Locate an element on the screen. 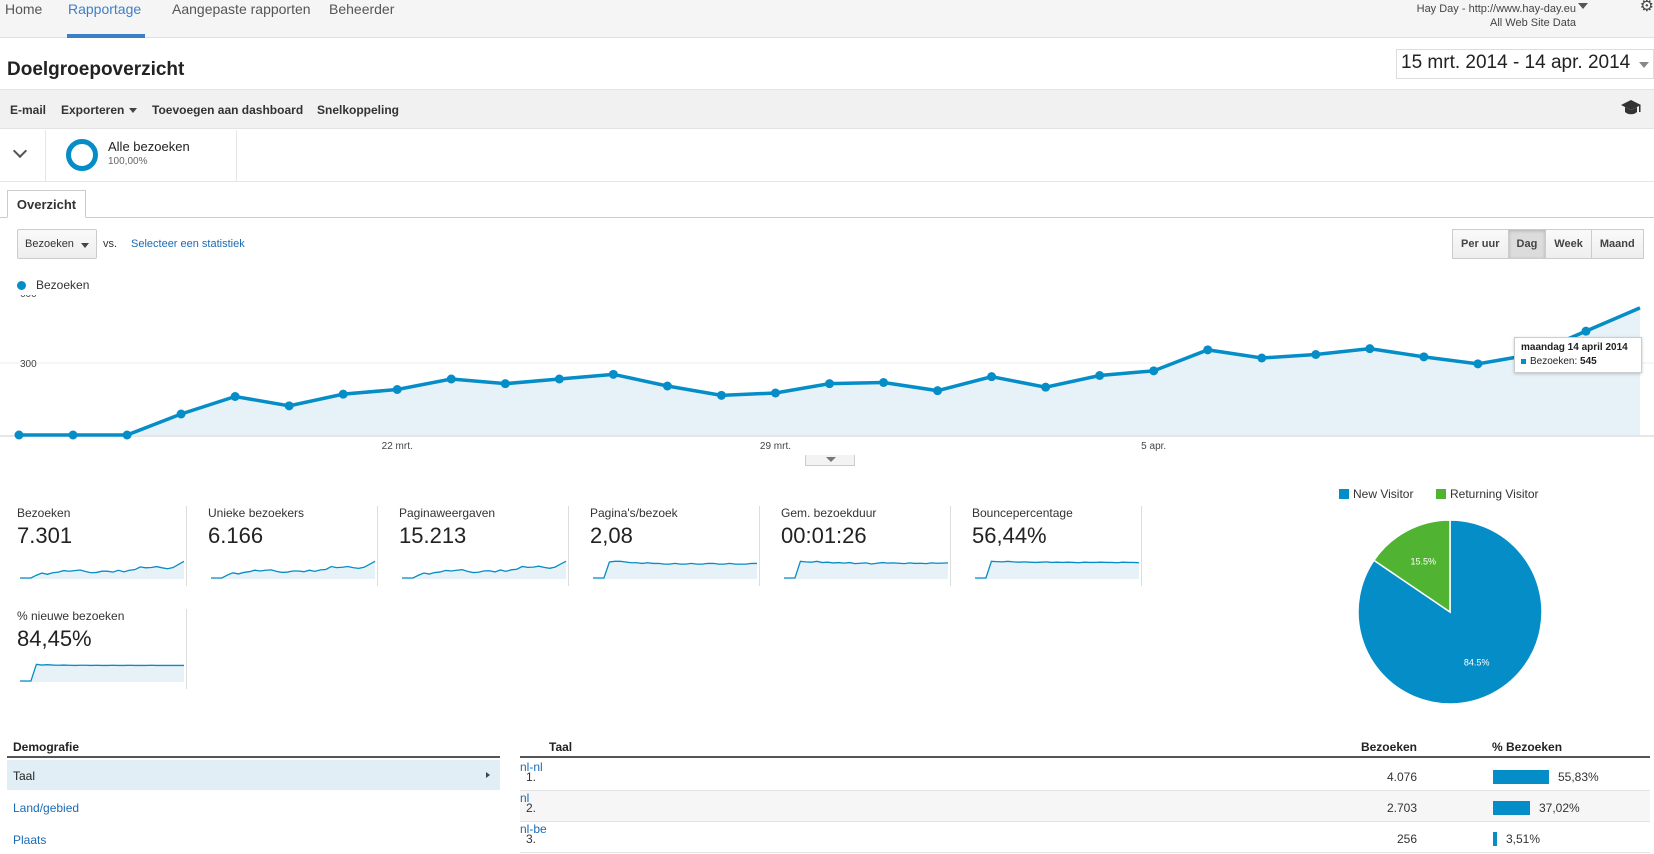 This screenshot has height=854, width=1654. date-range-label: 15 mrt. 2014 - 14 apr. 2014 is located at coordinates (1516, 62).